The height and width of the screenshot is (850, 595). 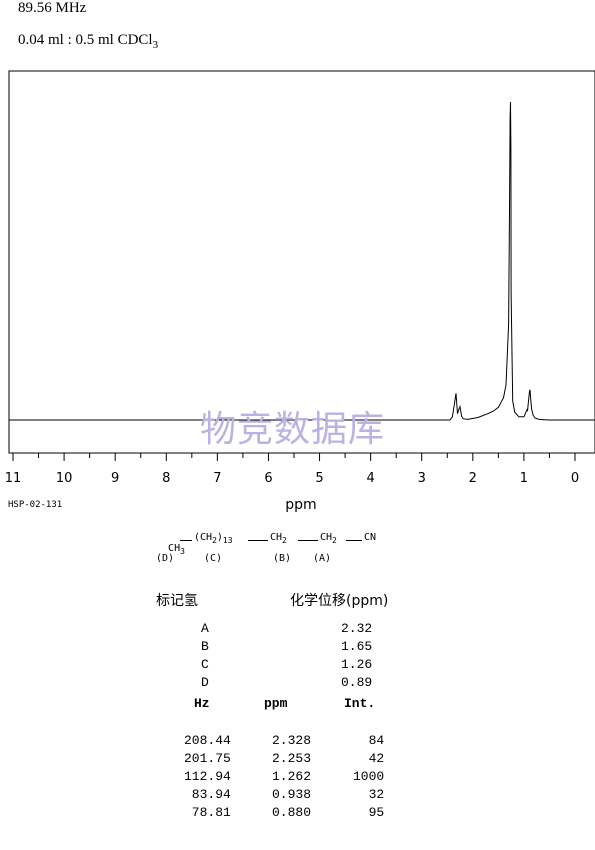 What do you see at coordinates (357, 682) in the screenshot?
I see `assignment-shift: 0.89` at bounding box center [357, 682].